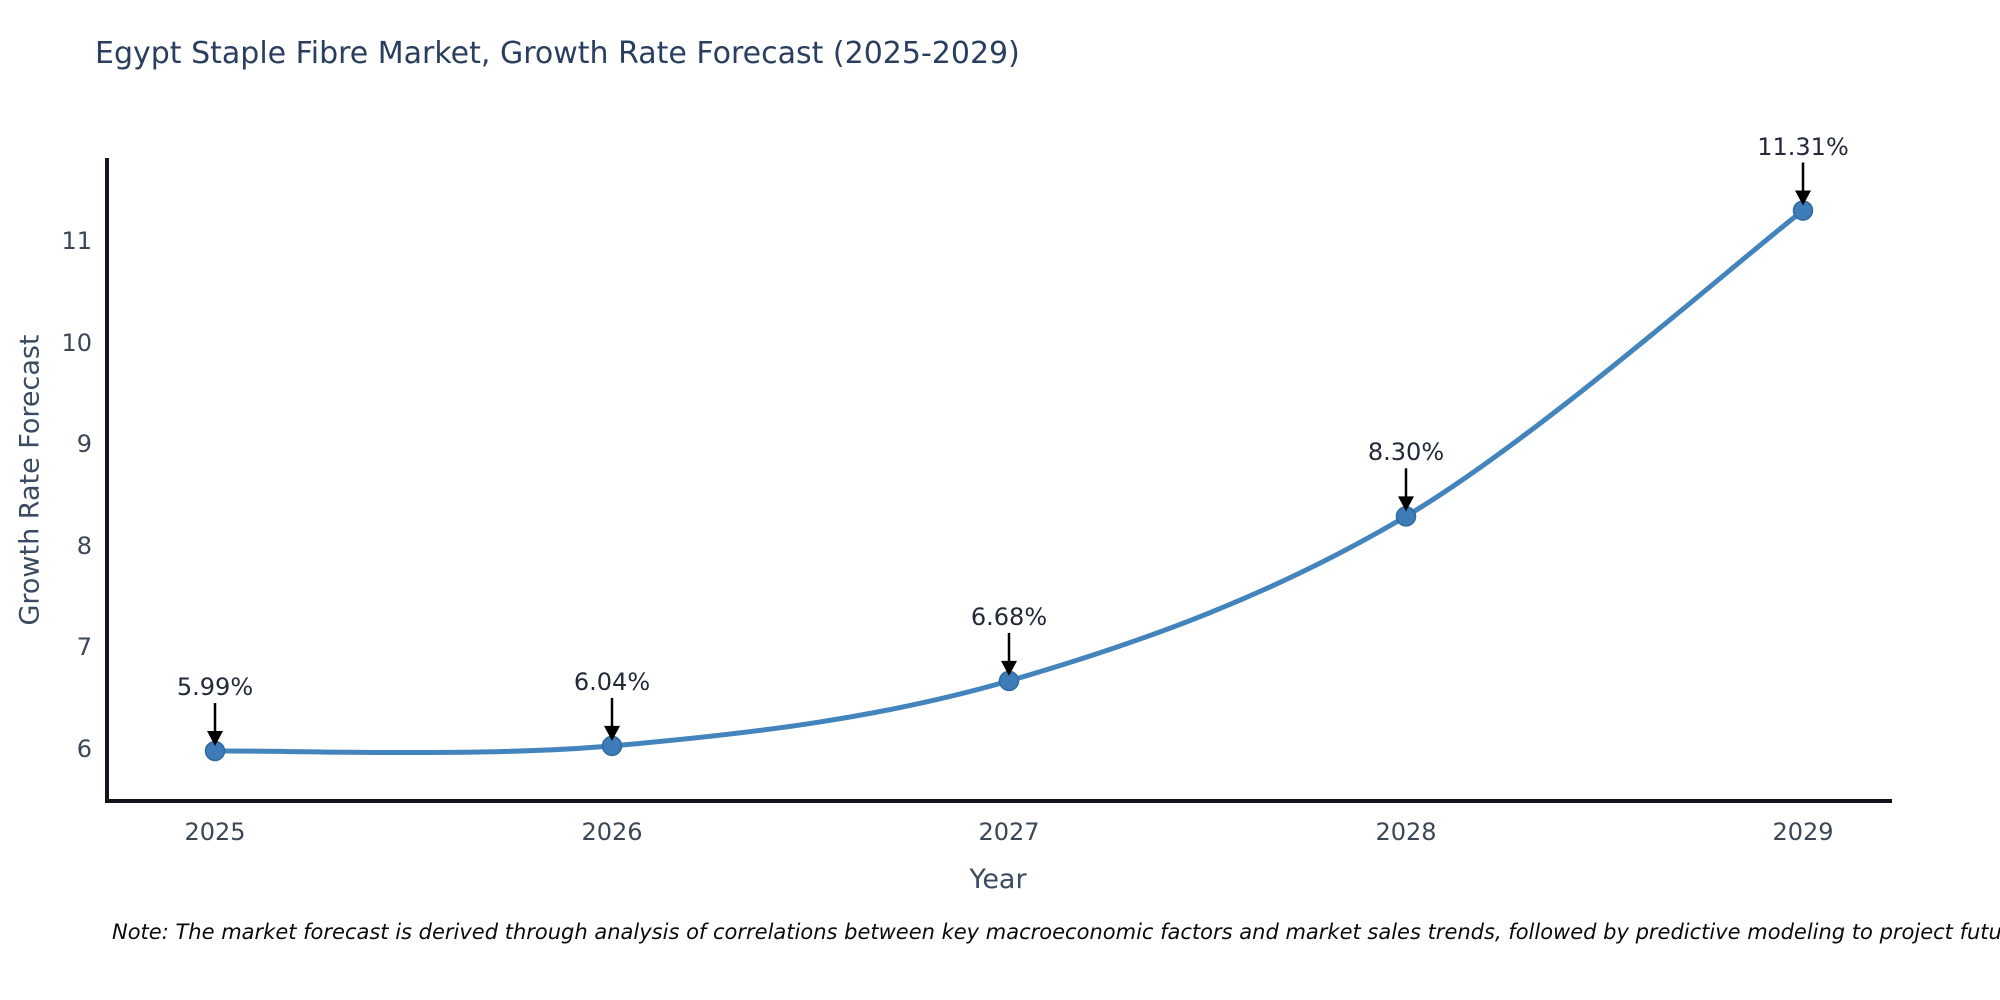  Describe the element at coordinates (84, 647) in the screenshot. I see `y-tick-7: 7` at that location.